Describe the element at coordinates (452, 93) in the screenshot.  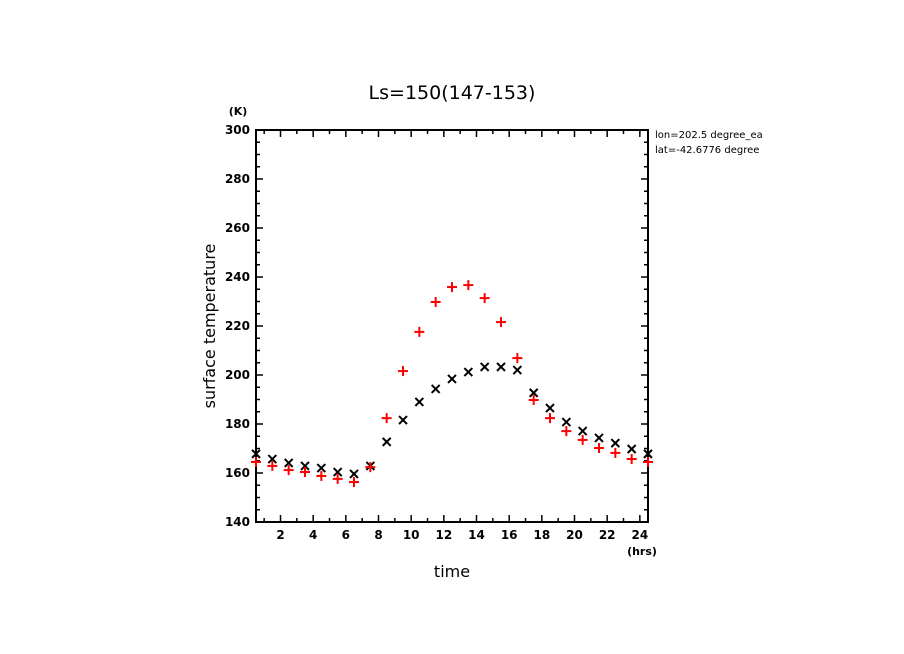
I see `chart-title: Ls=150(147-153)` at that location.